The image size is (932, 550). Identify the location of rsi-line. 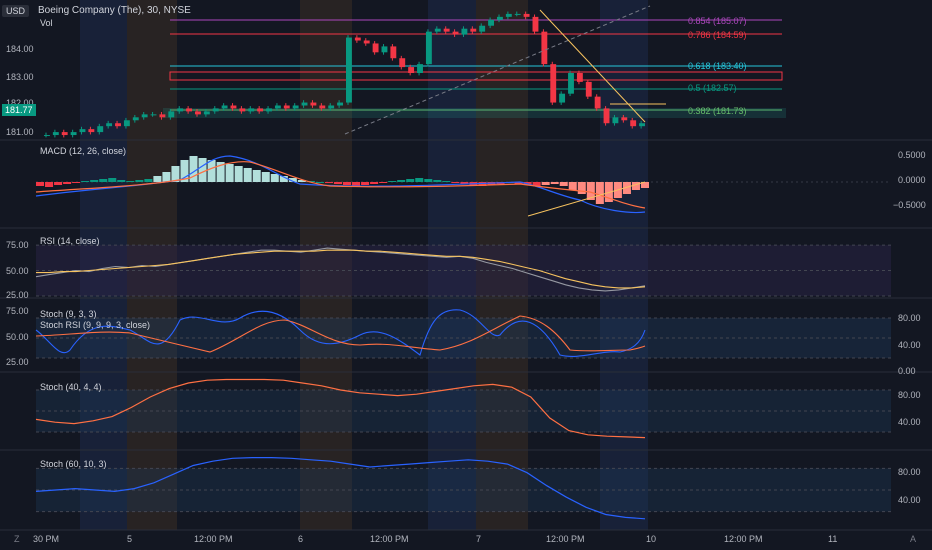
(340, 269).